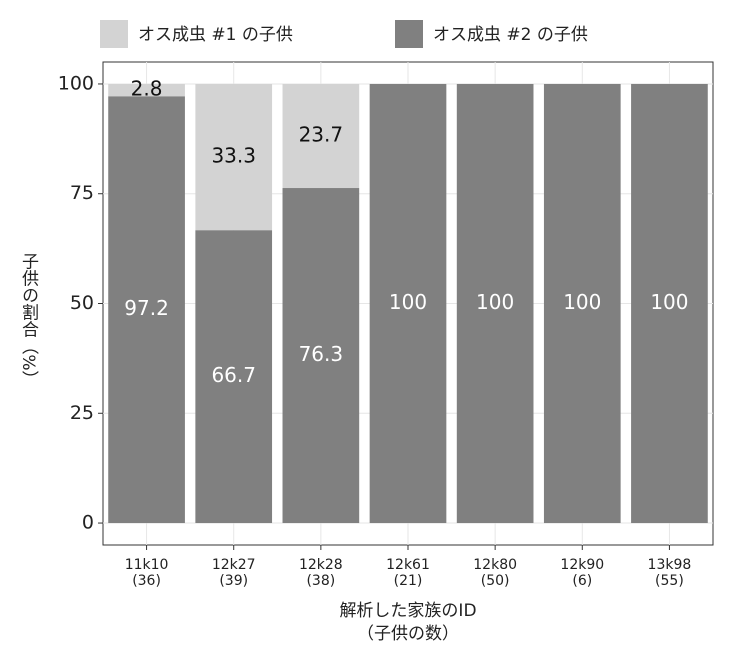  Describe the element at coordinates (82, 193) in the screenshot. I see `y-tick-label: 75` at that location.